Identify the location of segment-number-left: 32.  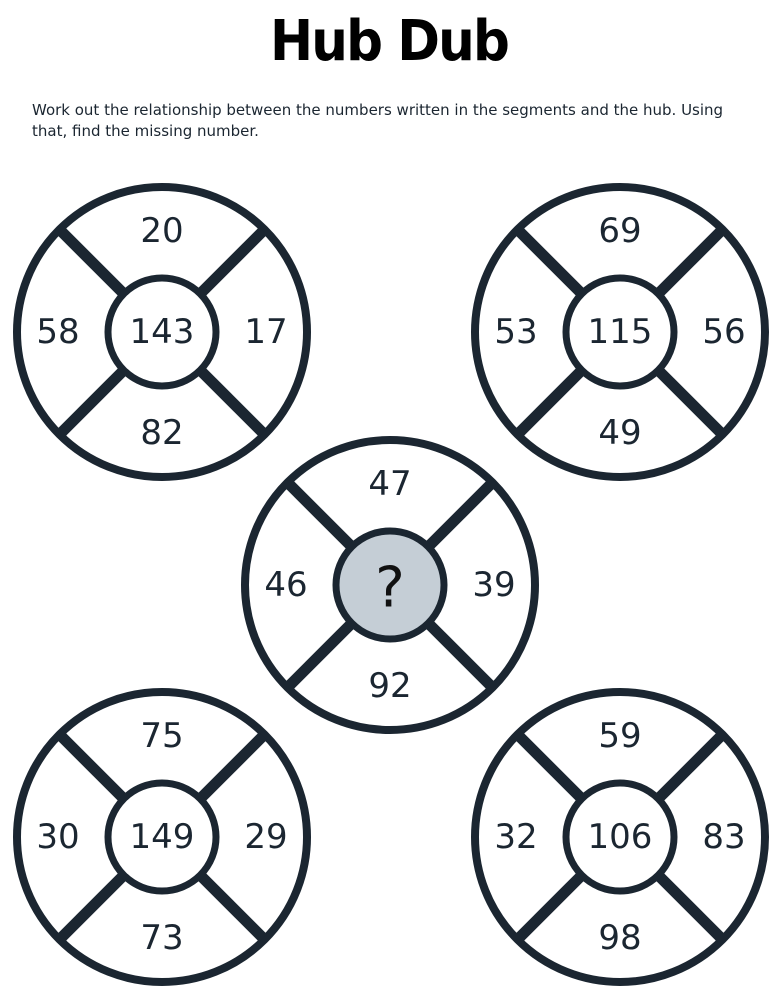
(515, 837).